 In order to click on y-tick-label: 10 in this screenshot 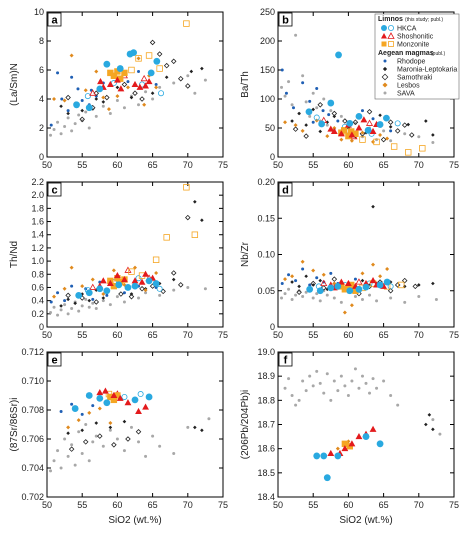, I will do `click(39, 12)`.